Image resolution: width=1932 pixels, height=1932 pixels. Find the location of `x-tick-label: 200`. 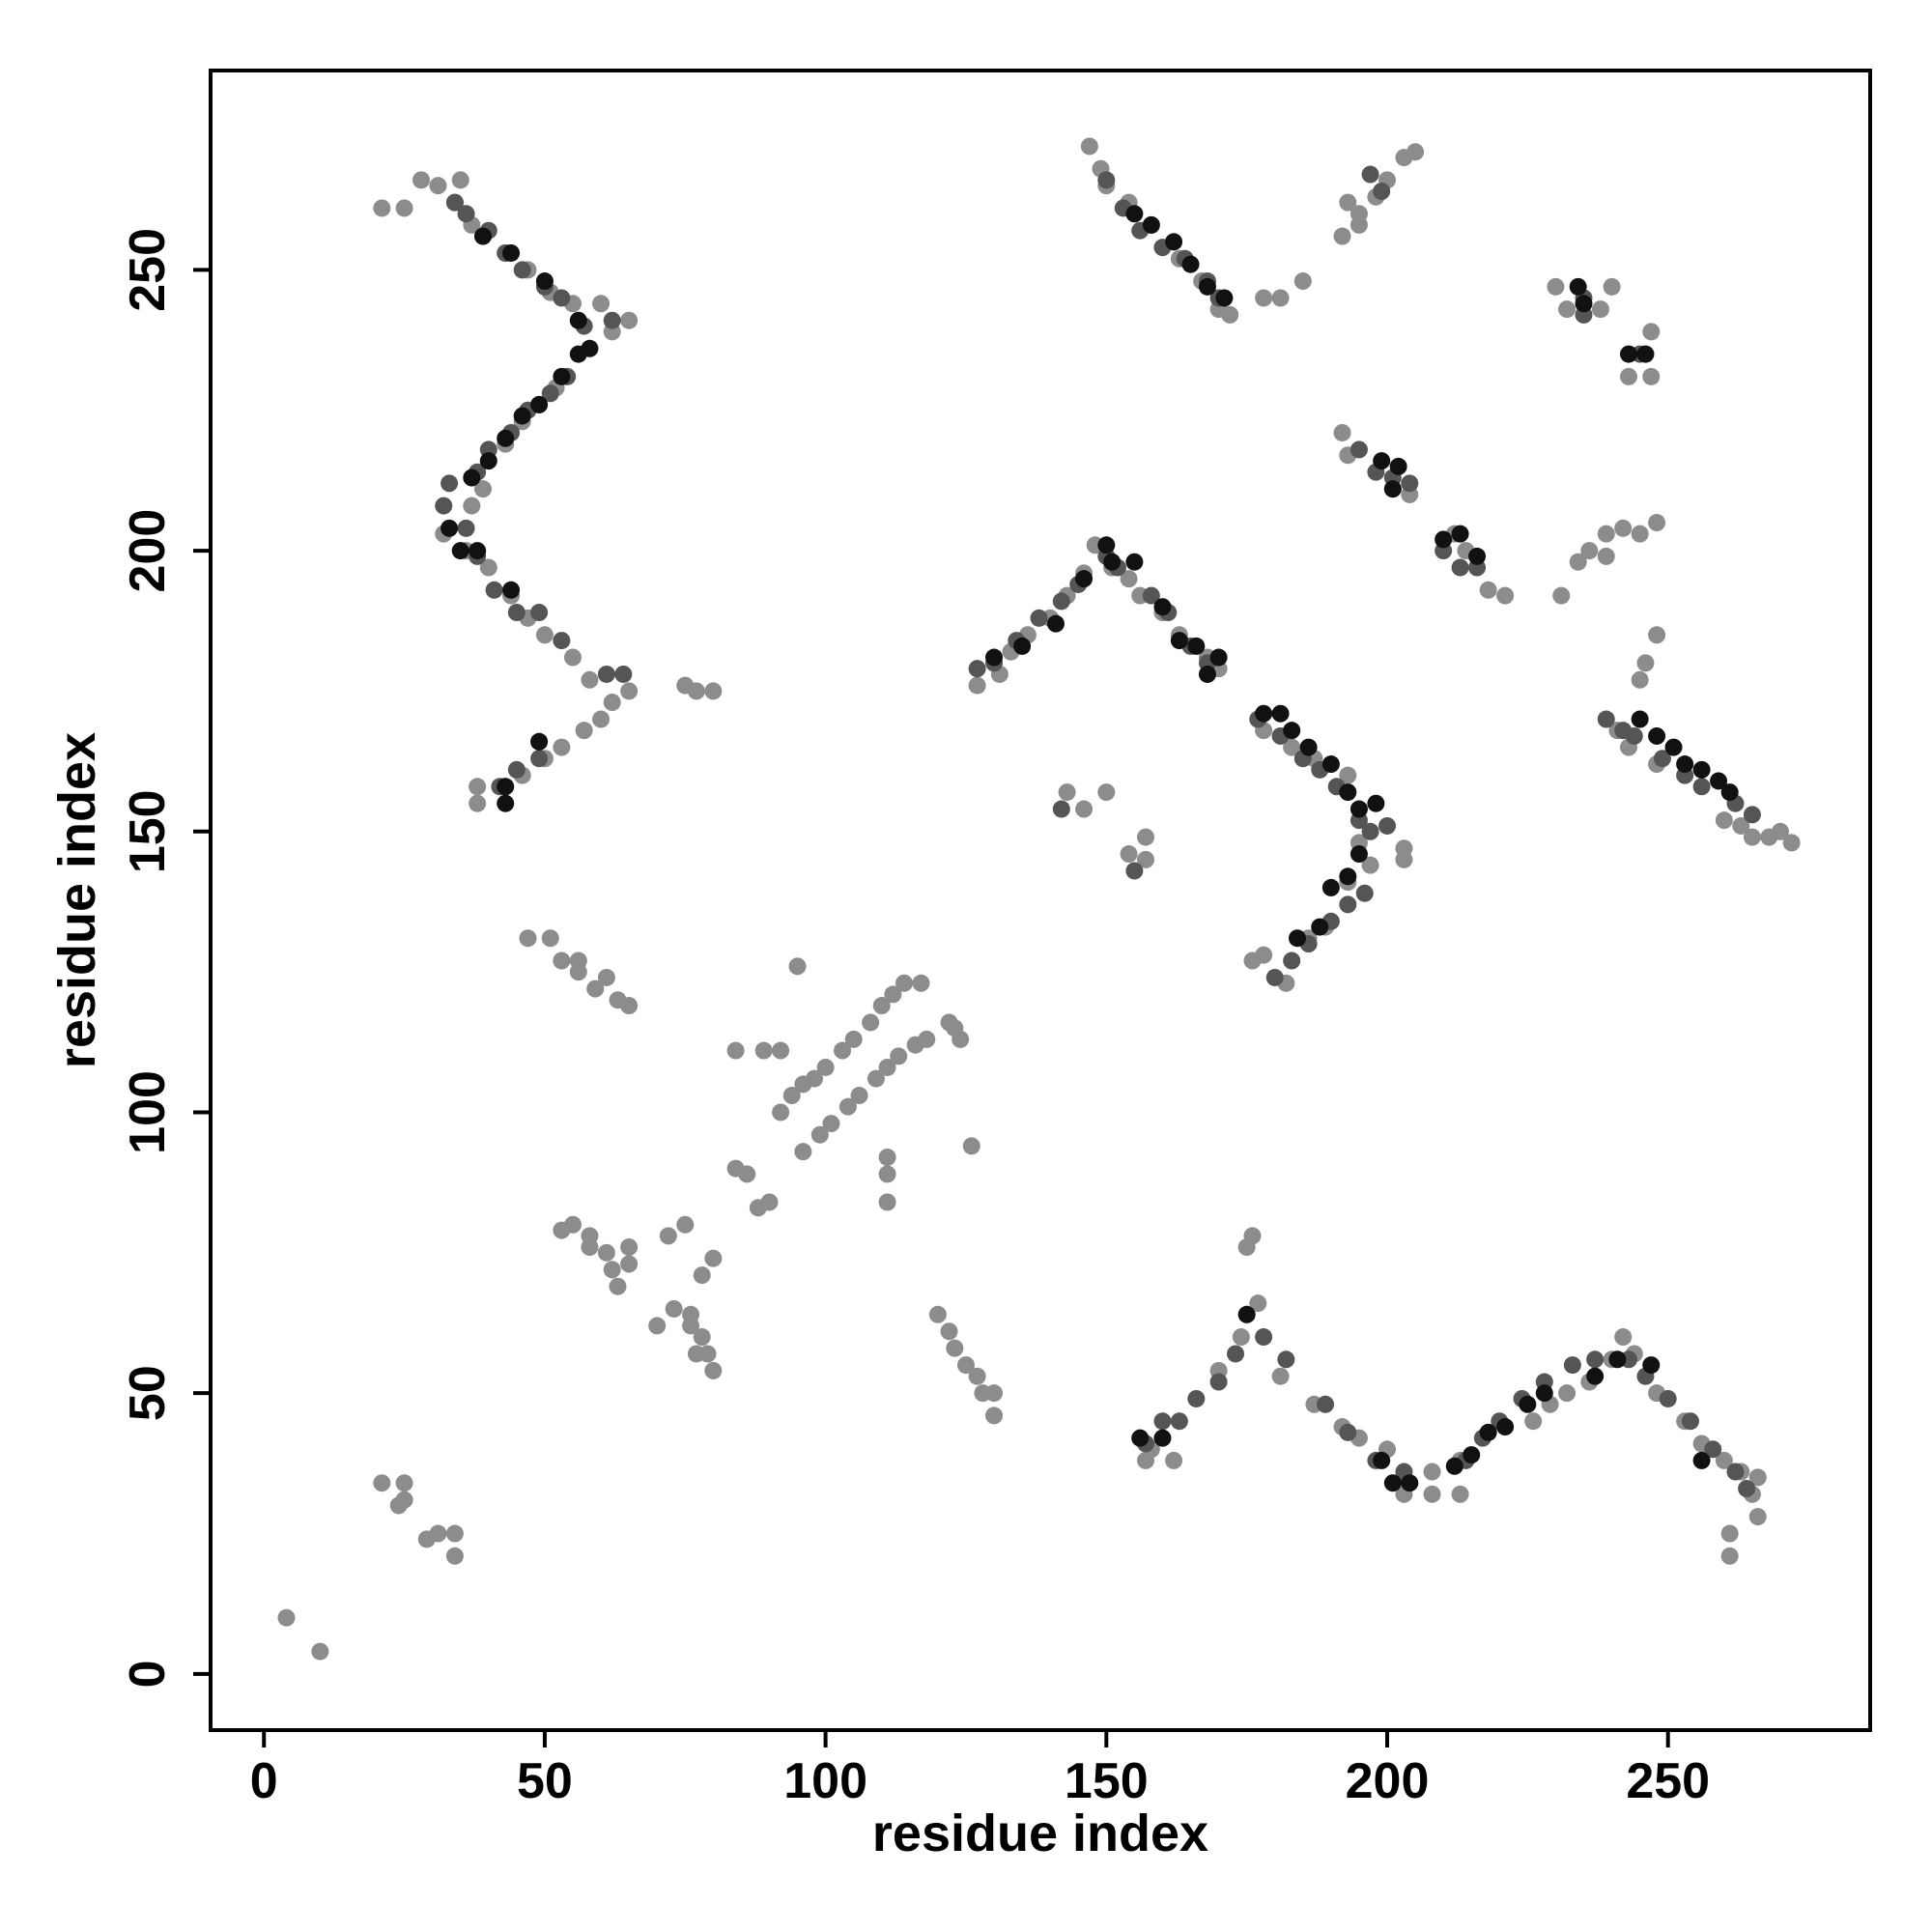

x-tick-label: 200 is located at coordinates (1388, 1781).